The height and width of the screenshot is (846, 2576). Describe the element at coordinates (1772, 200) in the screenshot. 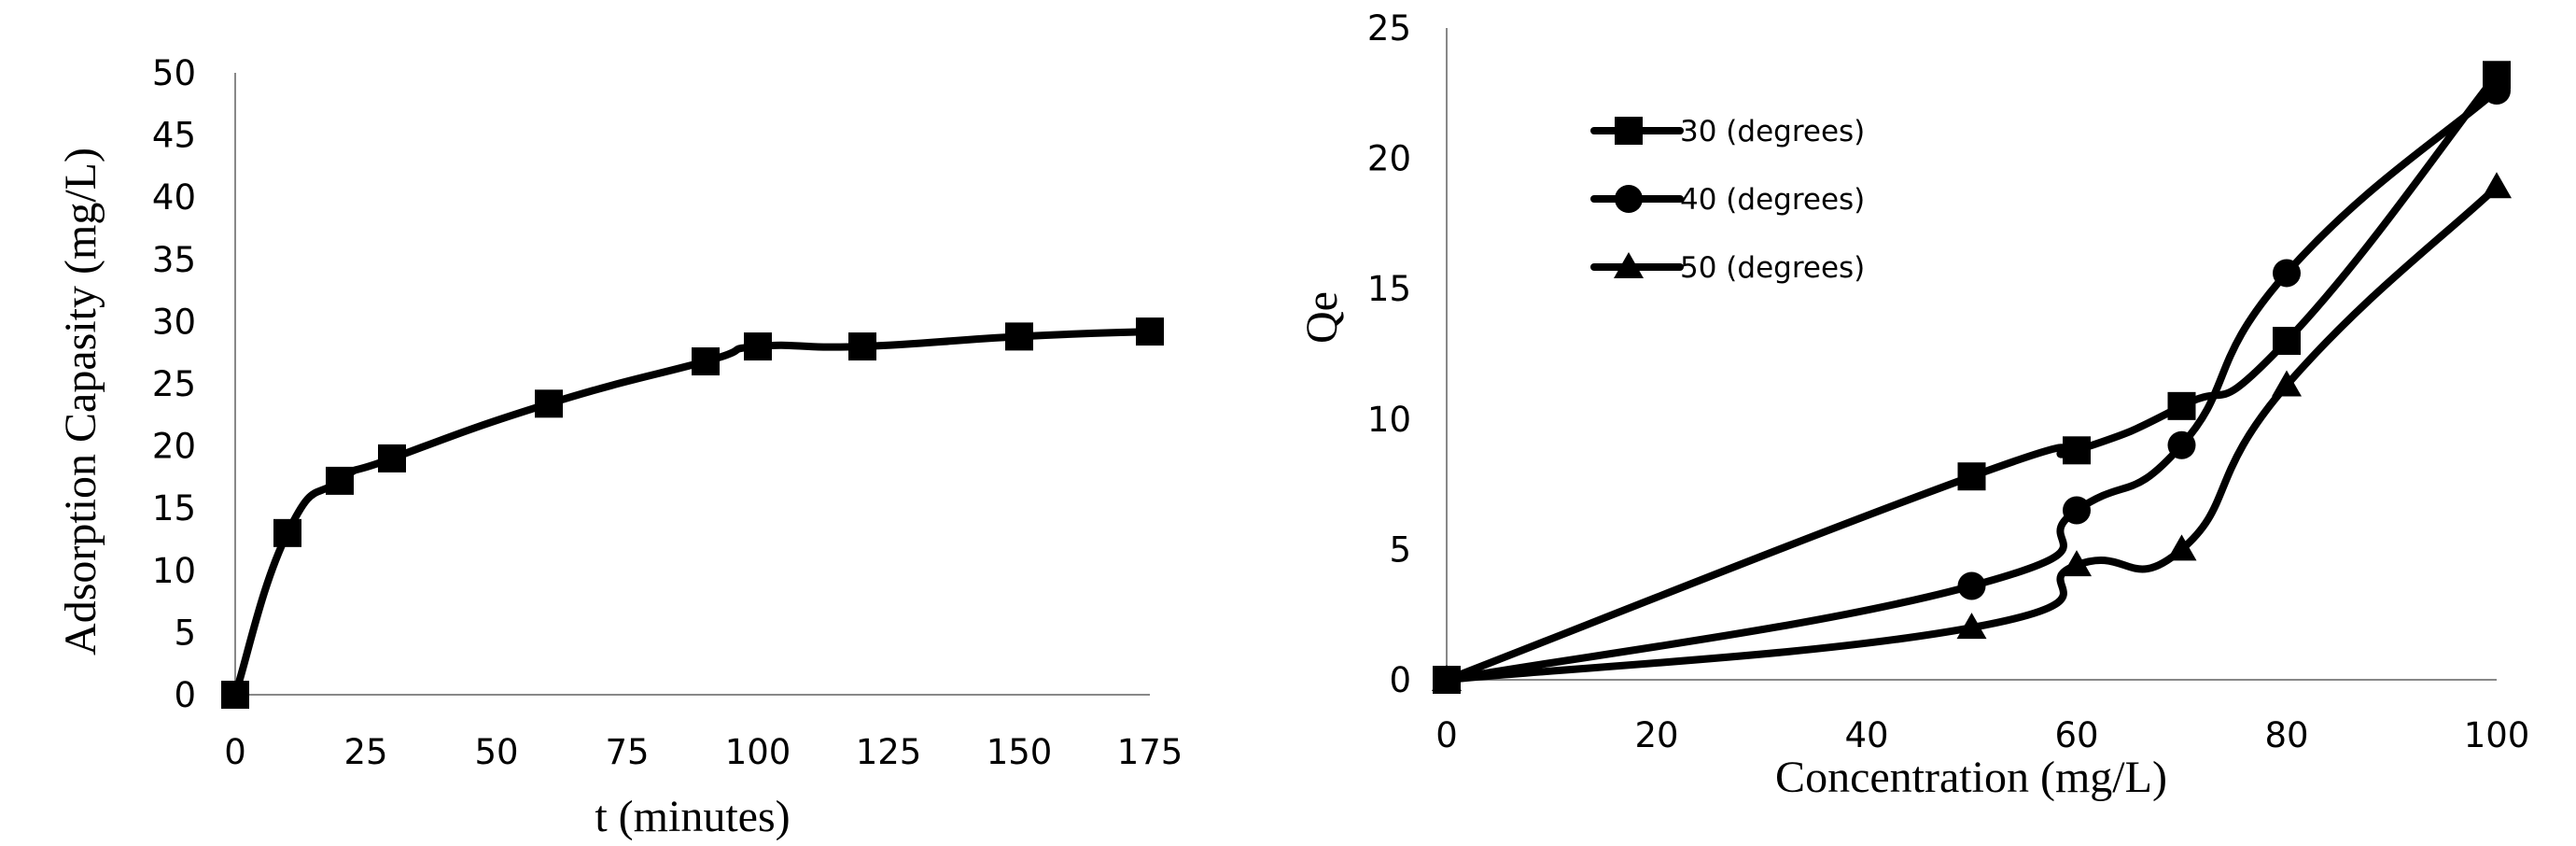

I see `legend-label-2: 40 (degrees)` at that location.